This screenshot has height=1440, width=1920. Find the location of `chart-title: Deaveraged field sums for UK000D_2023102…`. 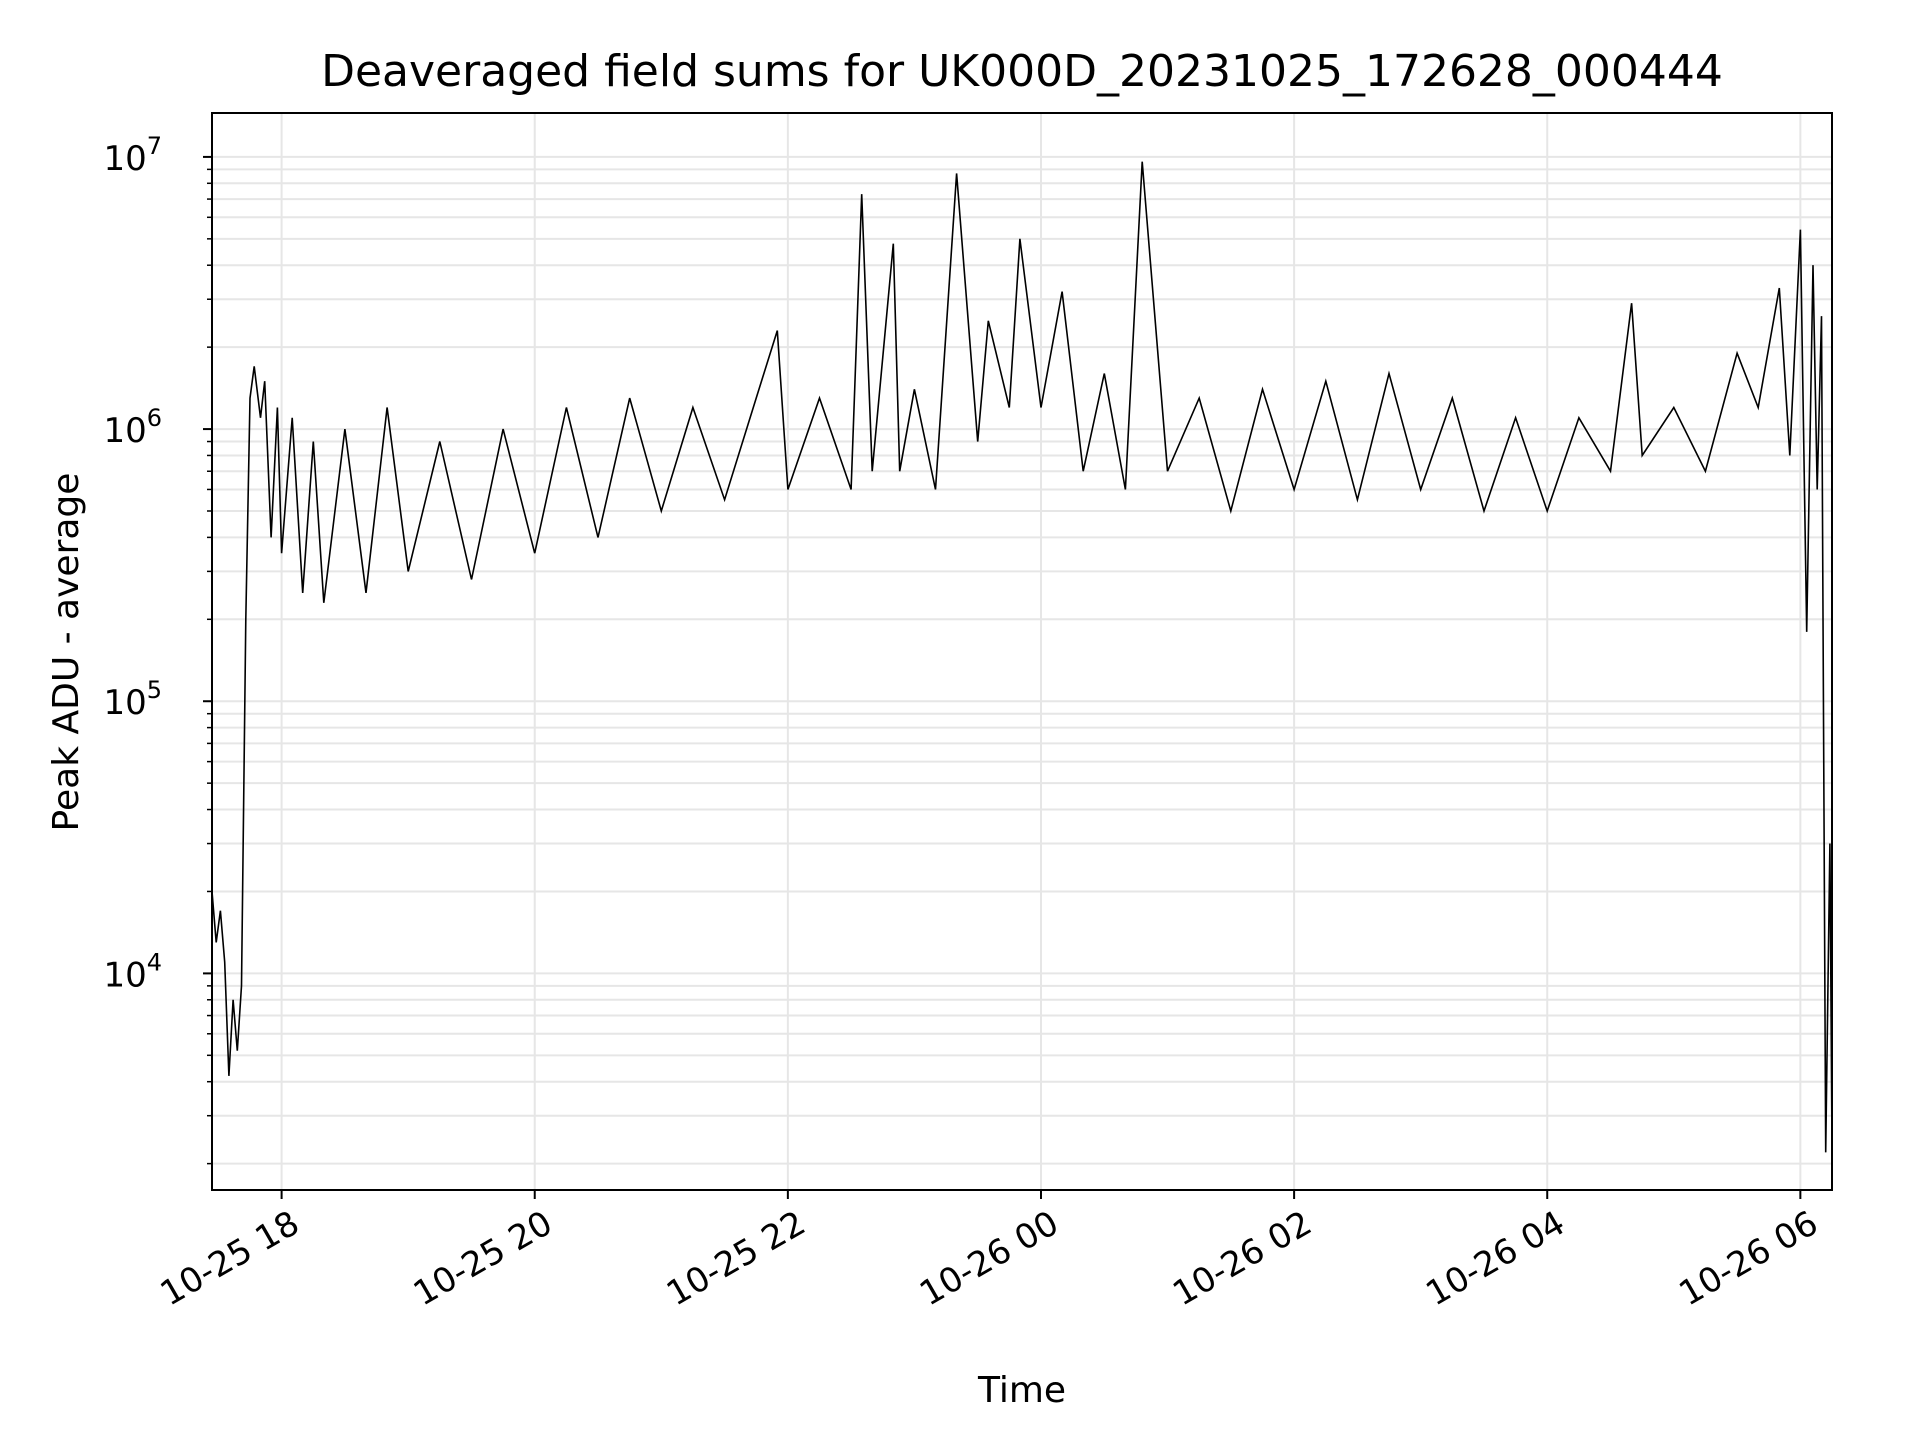

chart-title: Deaveraged field sums for UK000D_2023102… is located at coordinates (1022, 71).